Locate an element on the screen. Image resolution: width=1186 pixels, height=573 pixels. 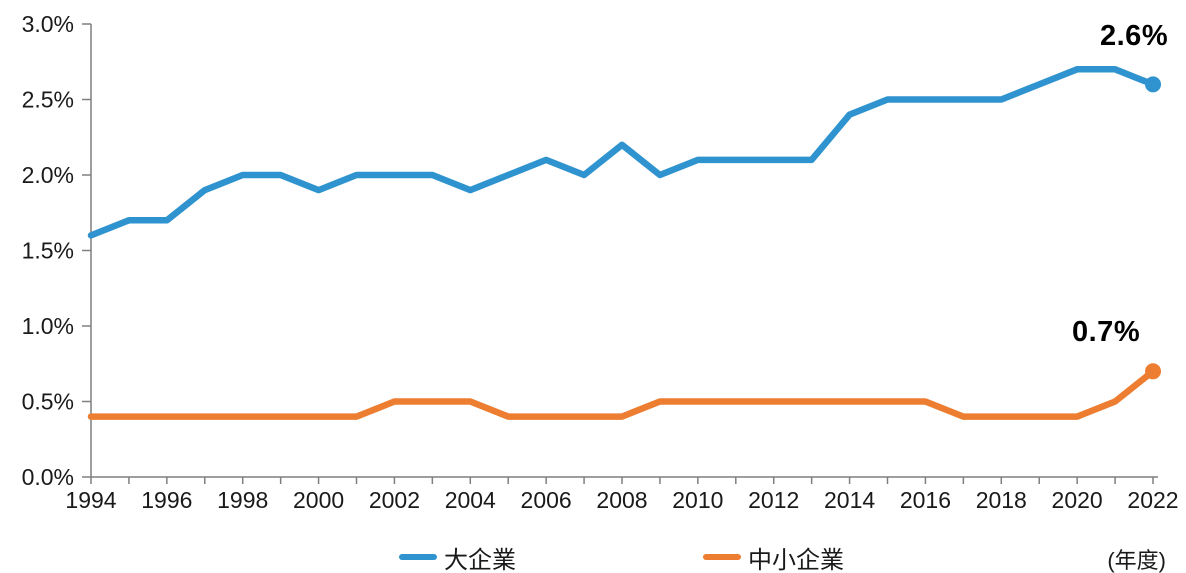
legend-swatch-large-enterprises-icon is located at coordinates (418, 557).